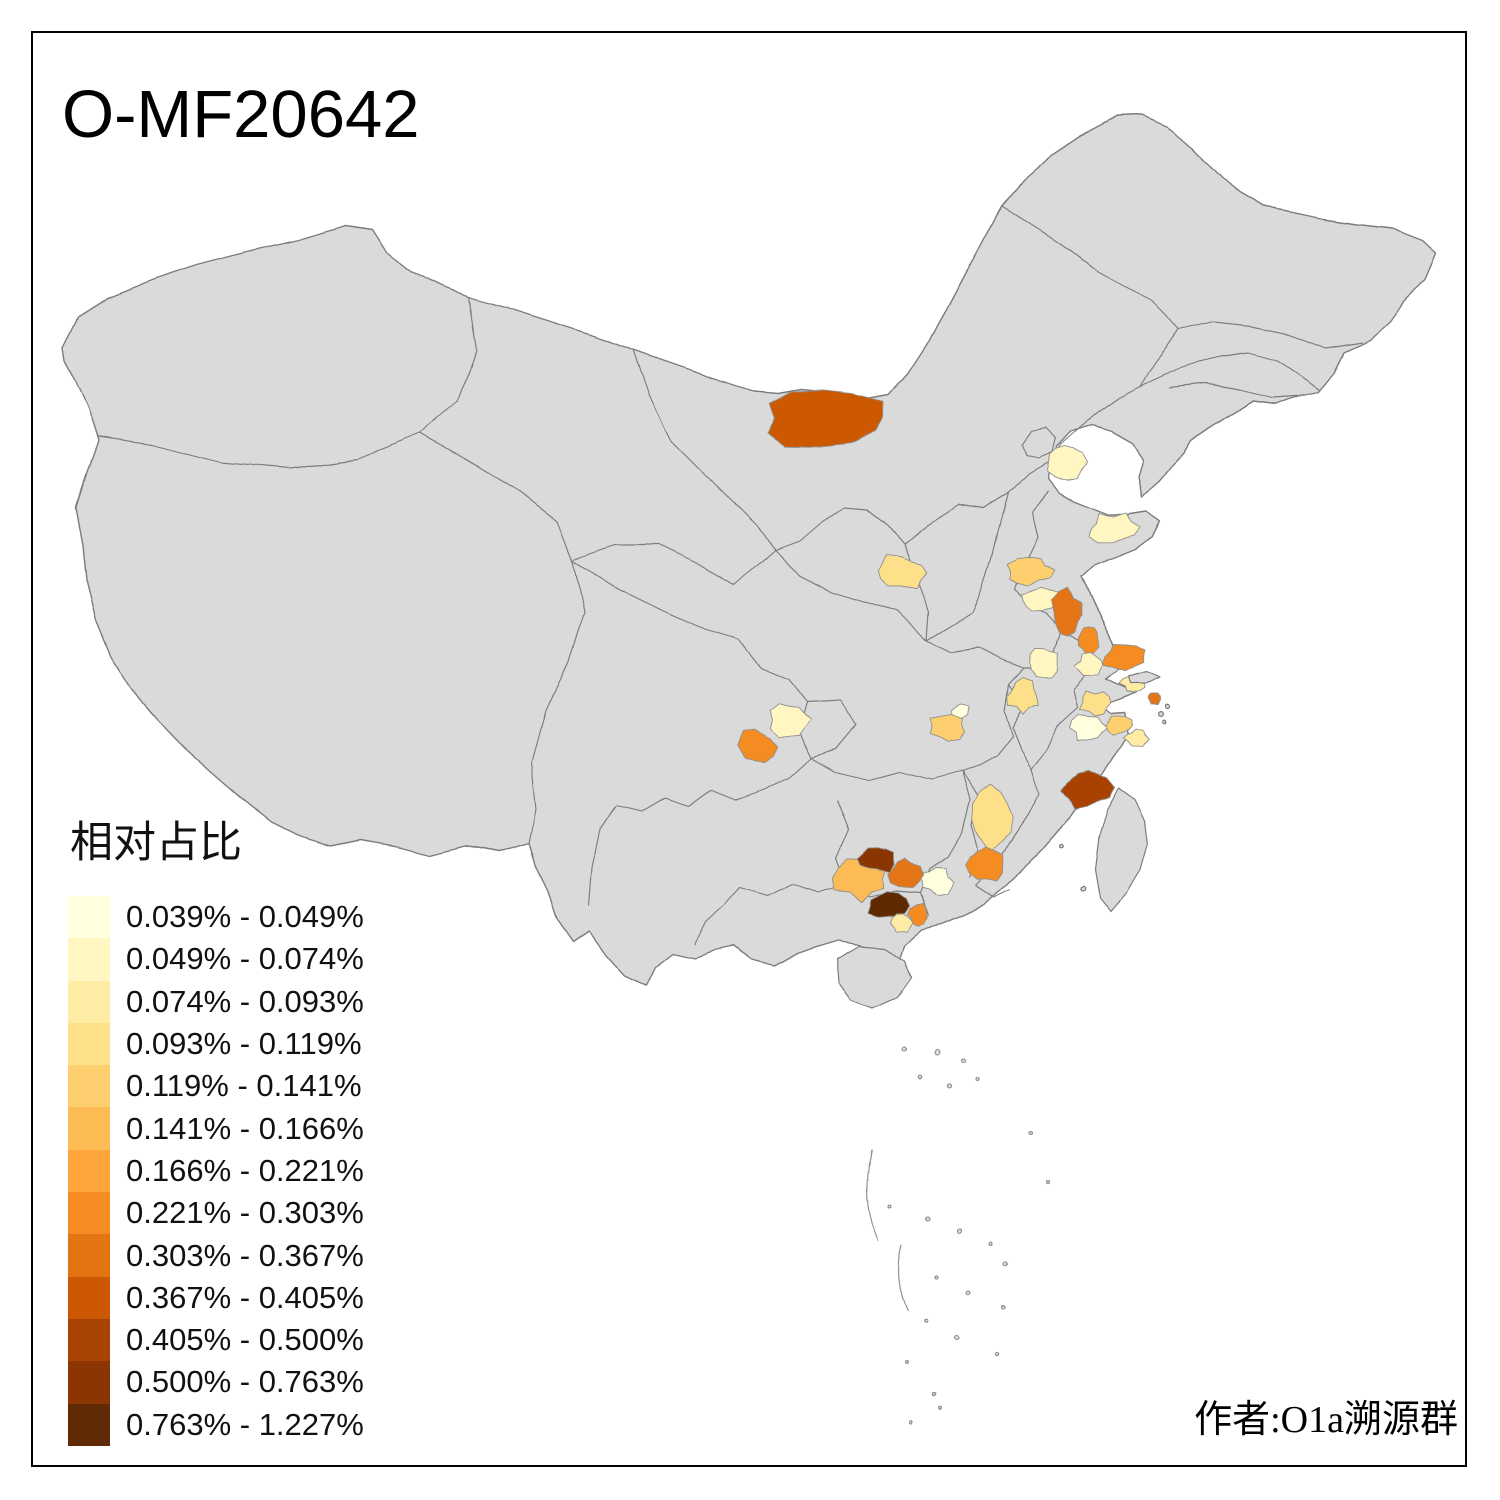 The width and height of the screenshot is (1500, 1500). I want to click on islands, so click(1002, 840).